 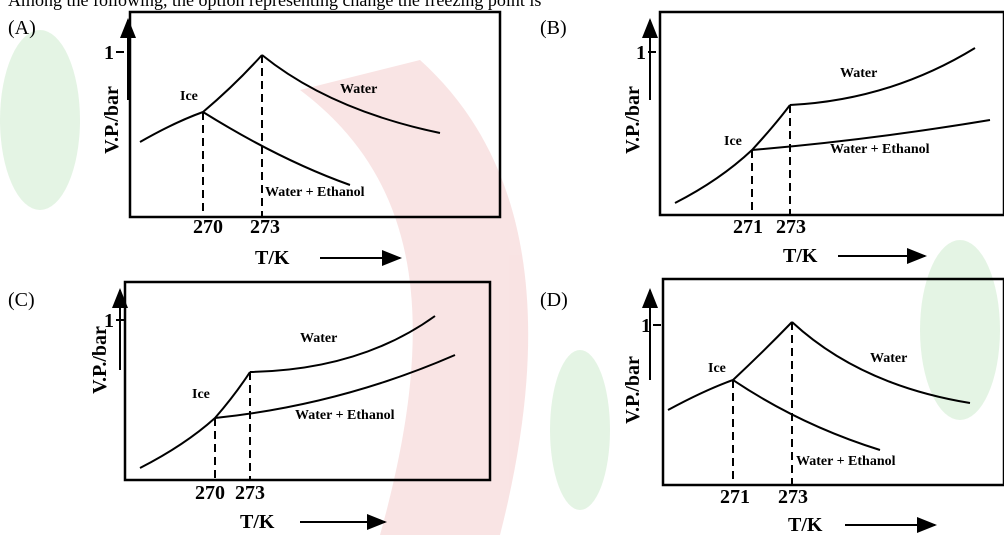 What do you see at coordinates (21, 300) in the screenshot?
I see `option-label: (C)` at bounding box center [21, 300].